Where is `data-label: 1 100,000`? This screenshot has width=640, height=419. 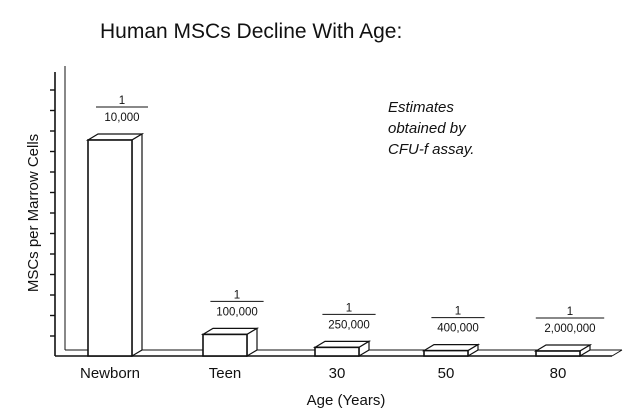 data-label: 1 100,000 is located at coordinates (237, 303).